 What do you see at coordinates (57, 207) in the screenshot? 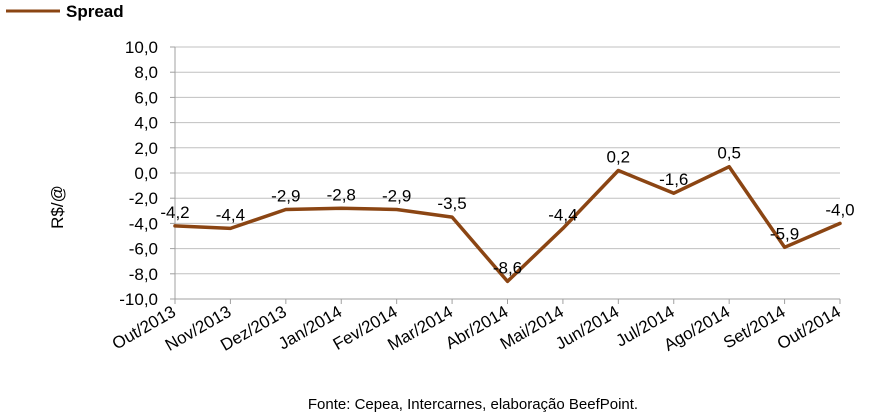
I see `y-axis-label: R$/@` at bounding box center [57, 207].